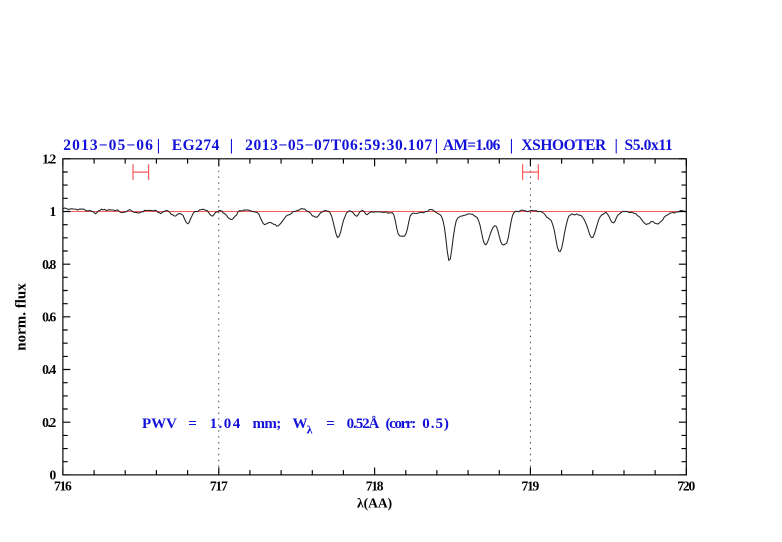 The width and height of the screenshot is (782, 542). What do you see at coordinates (219, 485) in the screenshot?
I see `svg-text: 717` at bounding box center [219, 485].